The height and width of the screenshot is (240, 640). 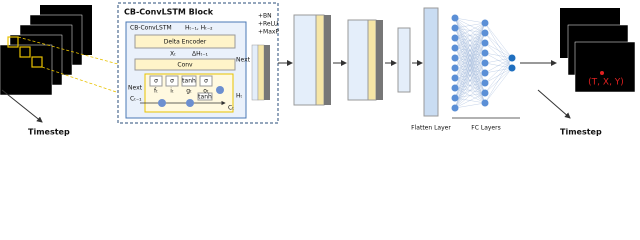 I want to click on fc-label: FC Layers, so click(x=485, y=128).